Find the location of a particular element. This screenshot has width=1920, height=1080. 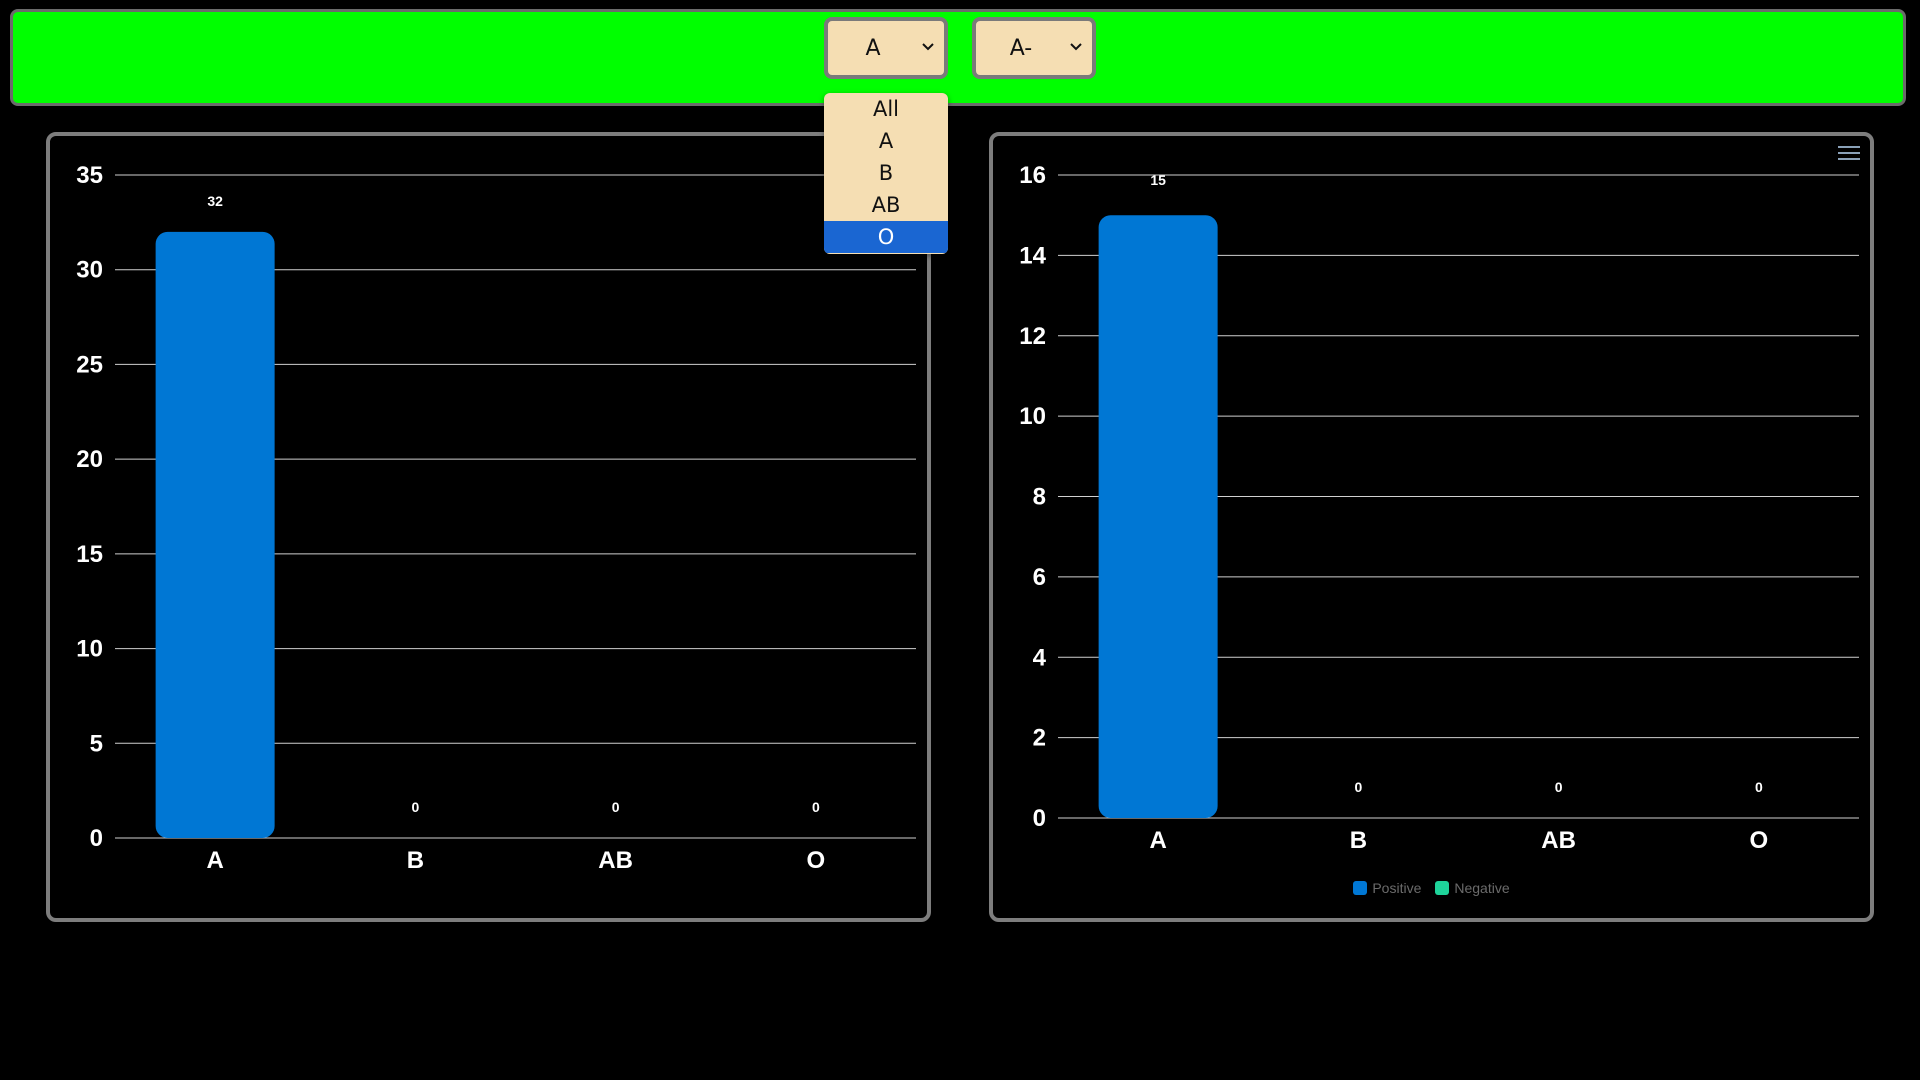

y-tick-label: 30 is located at coordinates (89, 270).